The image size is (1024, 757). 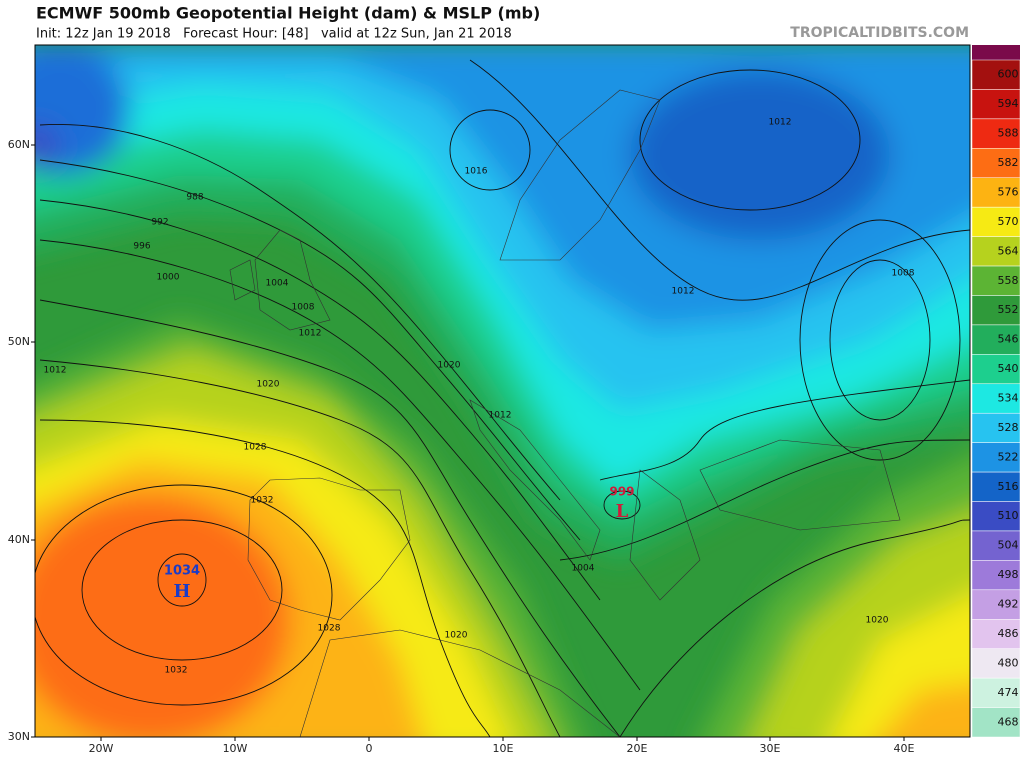 What do you see at coordinates (1008, 191) in the screenshot?
I see `colorbar-label: 576` at bounding box center [1008, 191].